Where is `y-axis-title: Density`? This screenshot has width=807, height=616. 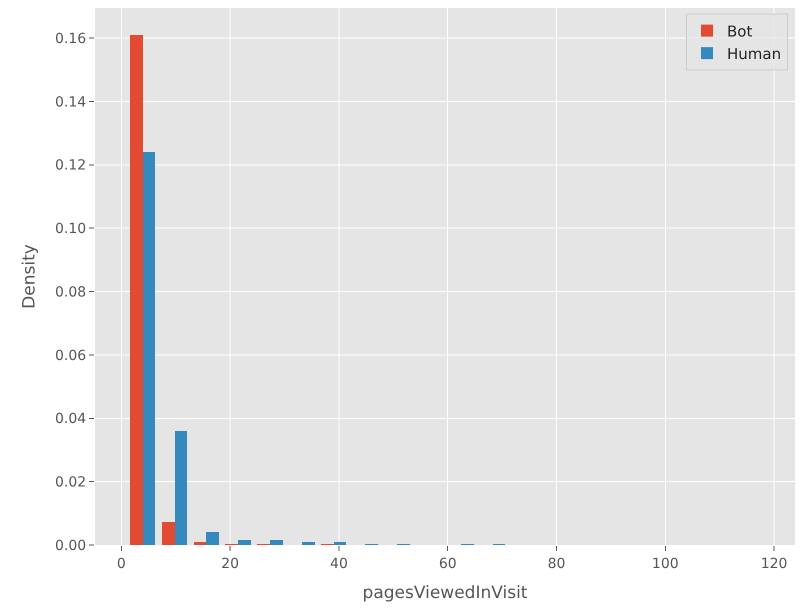
y-axis-title: Density is located at coordinates (30, 276).